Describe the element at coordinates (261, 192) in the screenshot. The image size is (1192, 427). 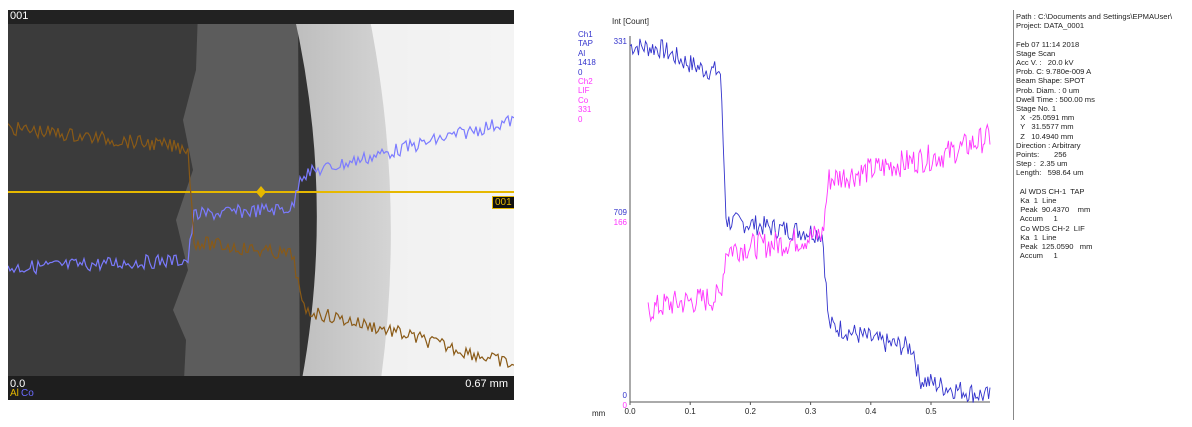
I see `scan-line-marker` at that location.